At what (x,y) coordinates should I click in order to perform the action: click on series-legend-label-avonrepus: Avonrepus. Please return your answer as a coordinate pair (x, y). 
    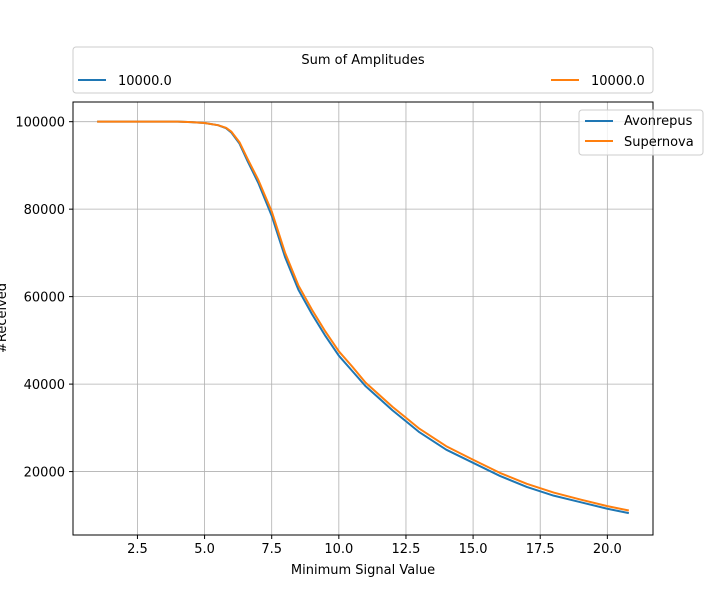
    Looking at the image, I should click on (658, 121).